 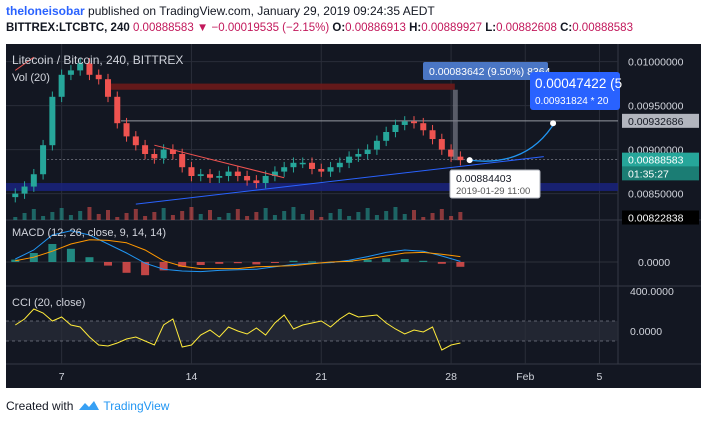 What do you see at coordinates (495, 184) in the screenshot?
I see `tooltip-box` at bounding box center [495, 184].